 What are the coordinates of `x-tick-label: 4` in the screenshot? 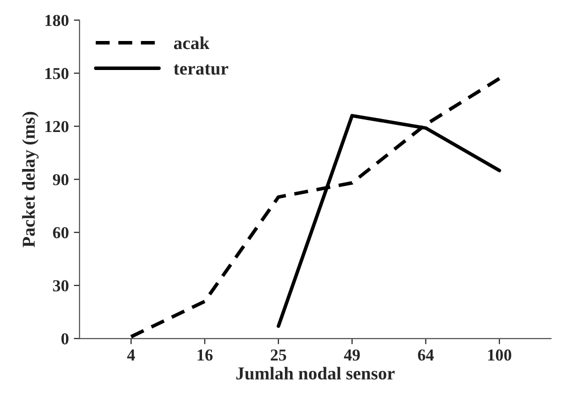 It's located at (131, 355).